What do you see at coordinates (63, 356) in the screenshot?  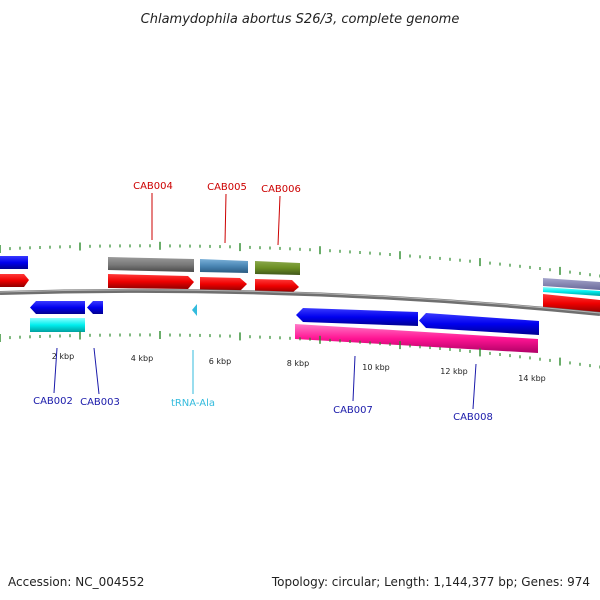 I see `scale-label-2kbp: 2 kbp` at bounding box center [63, 356].